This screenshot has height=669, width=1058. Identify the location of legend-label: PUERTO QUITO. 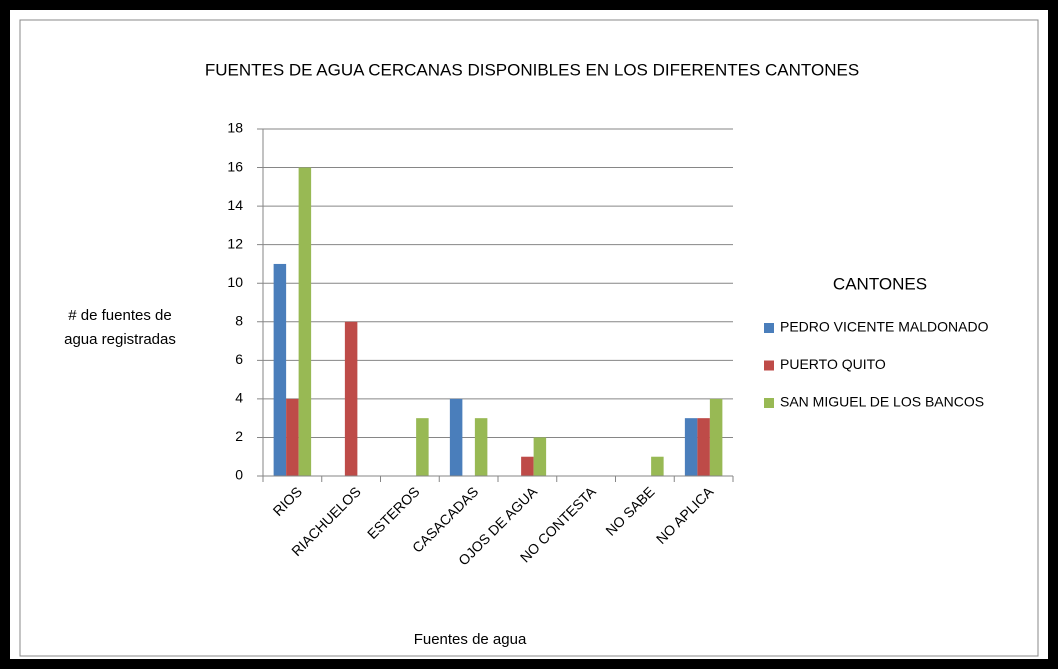
(833, 364).